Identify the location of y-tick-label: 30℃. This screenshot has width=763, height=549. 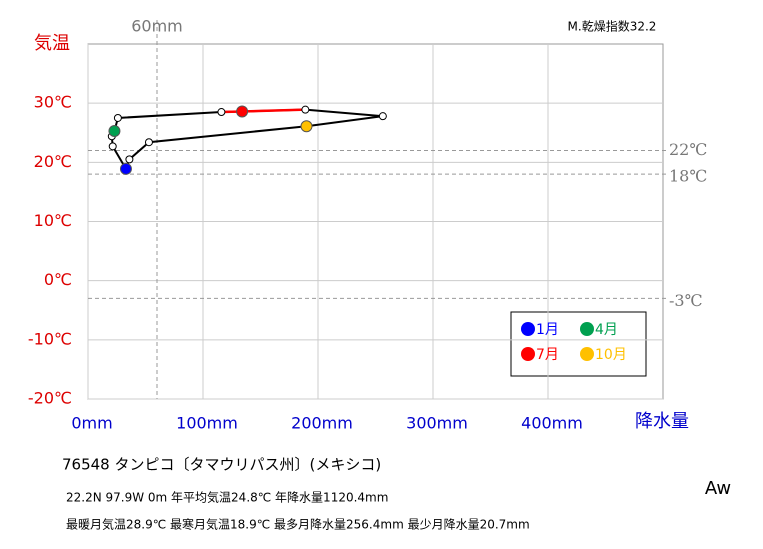
(53, 102).